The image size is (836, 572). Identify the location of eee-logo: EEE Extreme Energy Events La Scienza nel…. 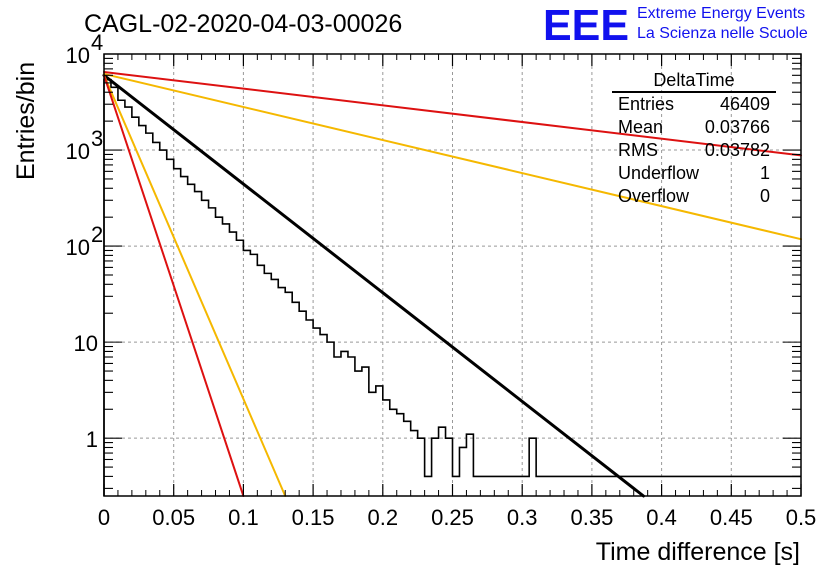
(675, 25).